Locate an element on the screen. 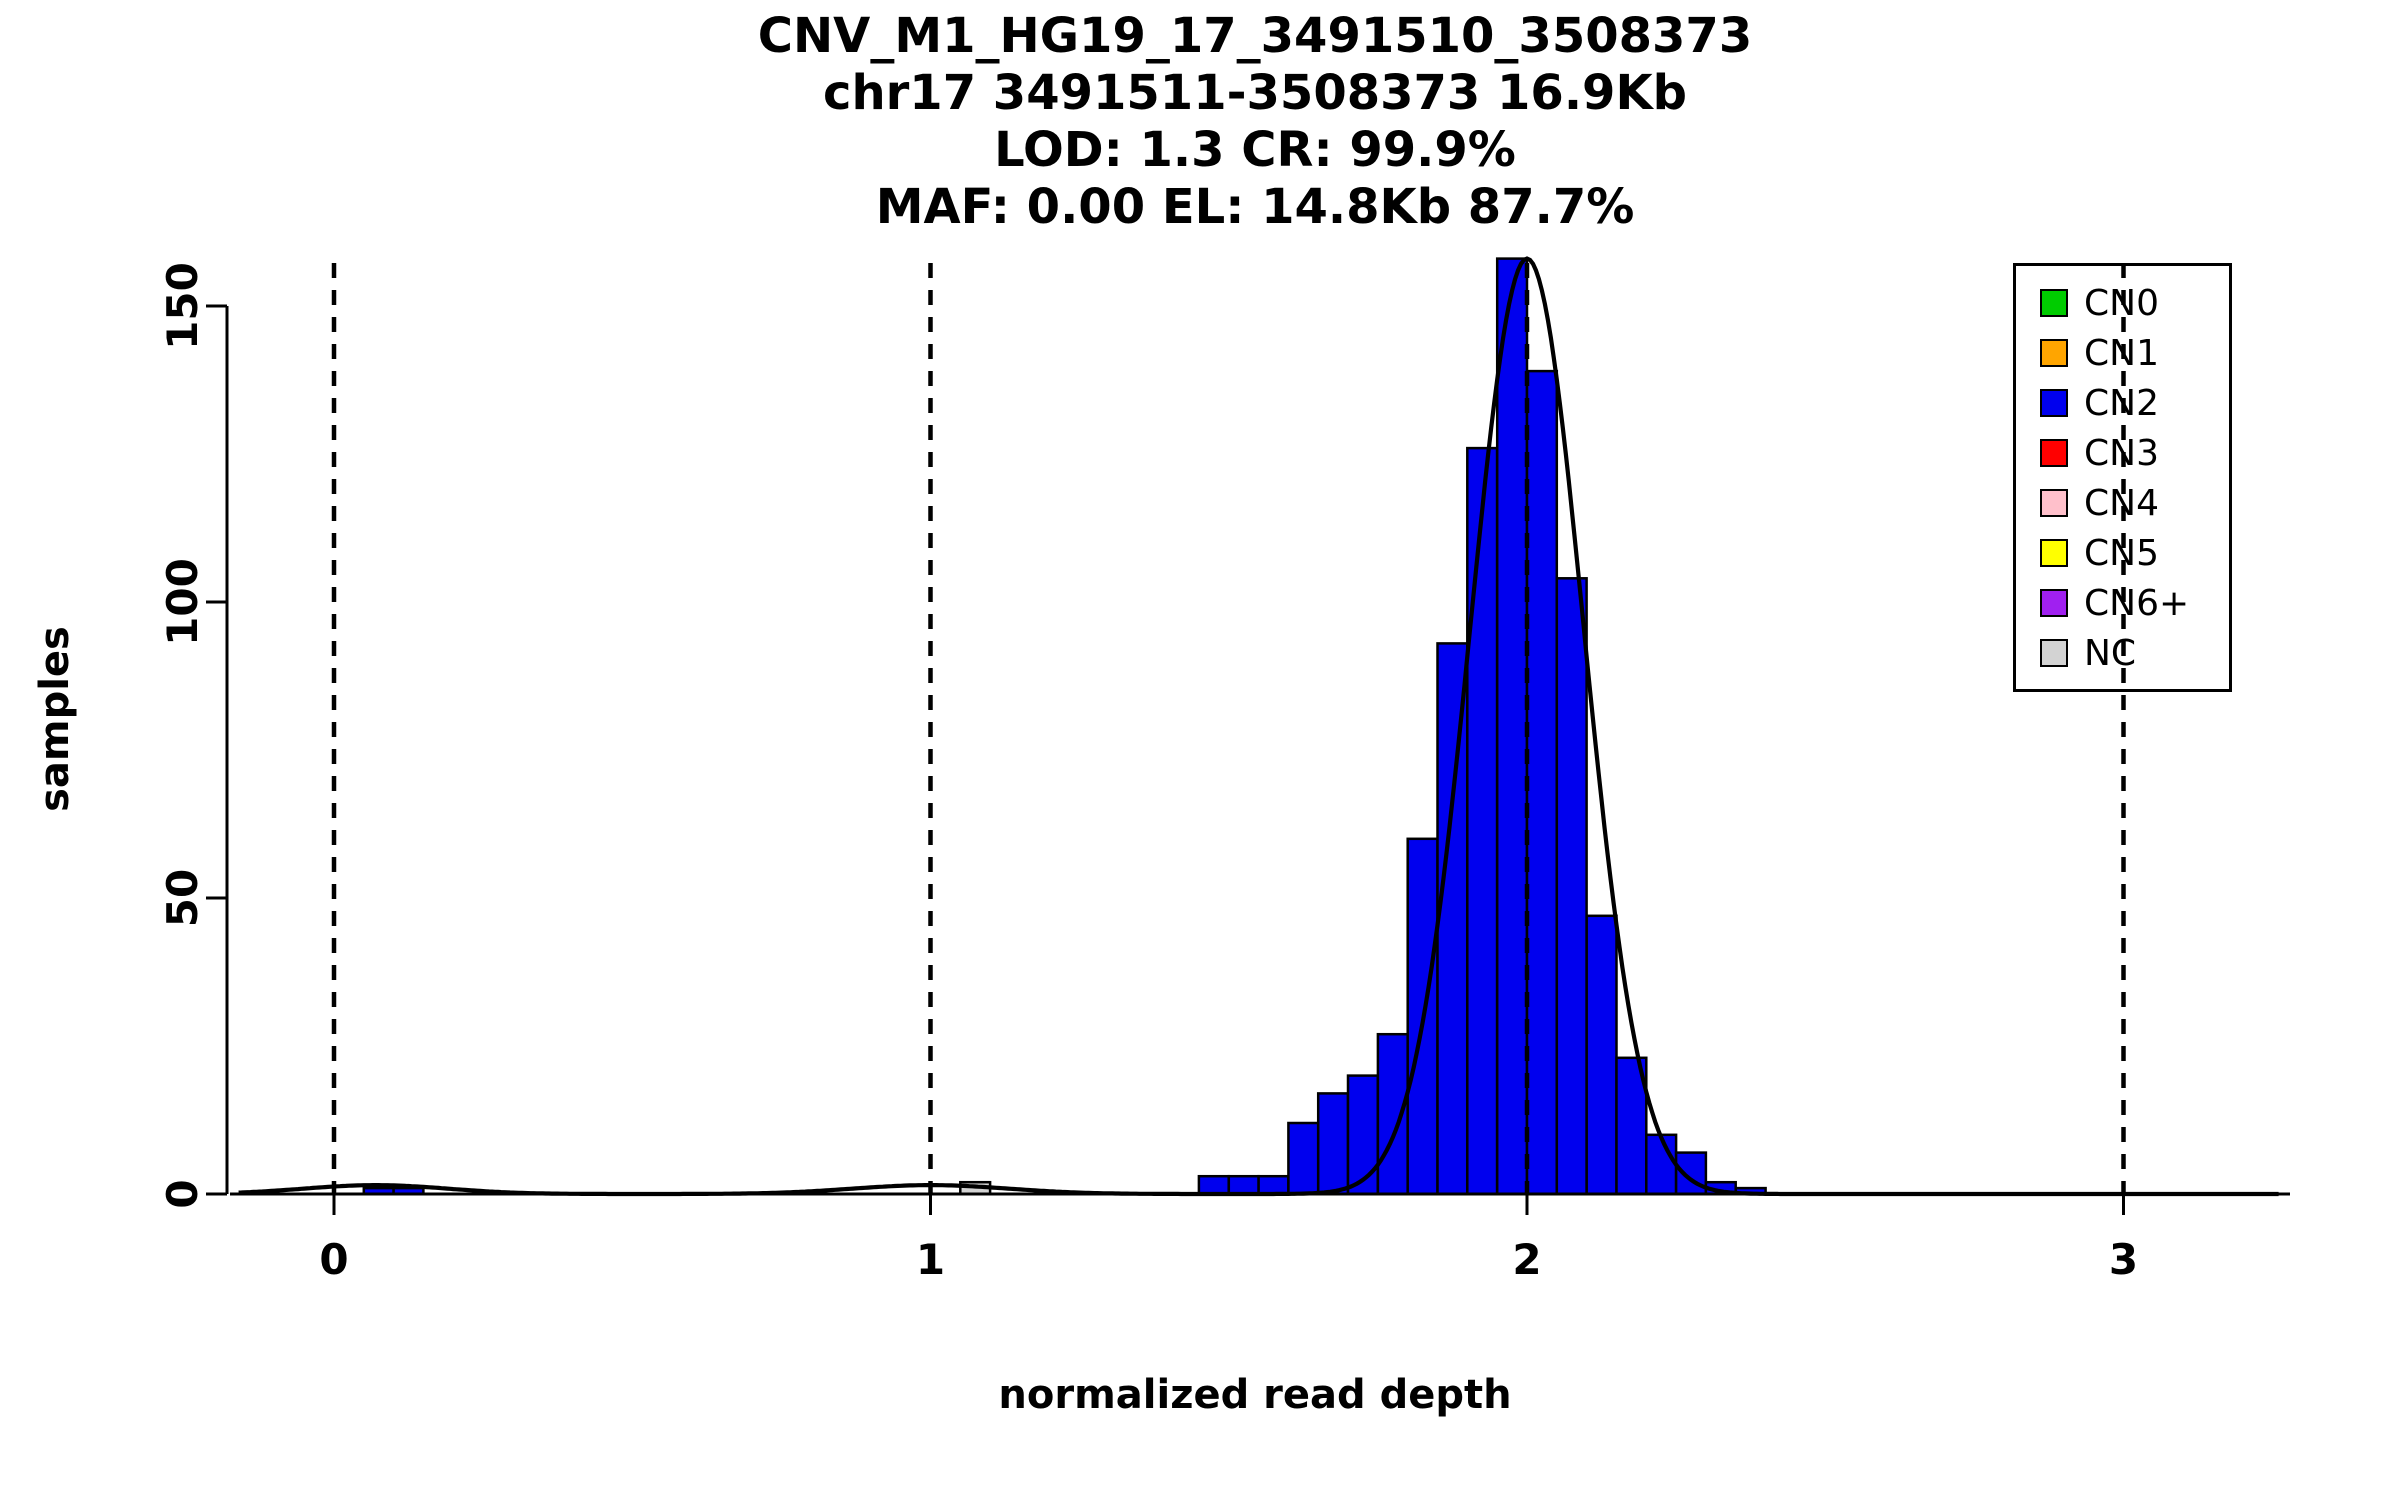 Image resolution: width=2400 pixels, height=1500 pixels. x-tick-label: 0 is located at coordinates (333, 1259).